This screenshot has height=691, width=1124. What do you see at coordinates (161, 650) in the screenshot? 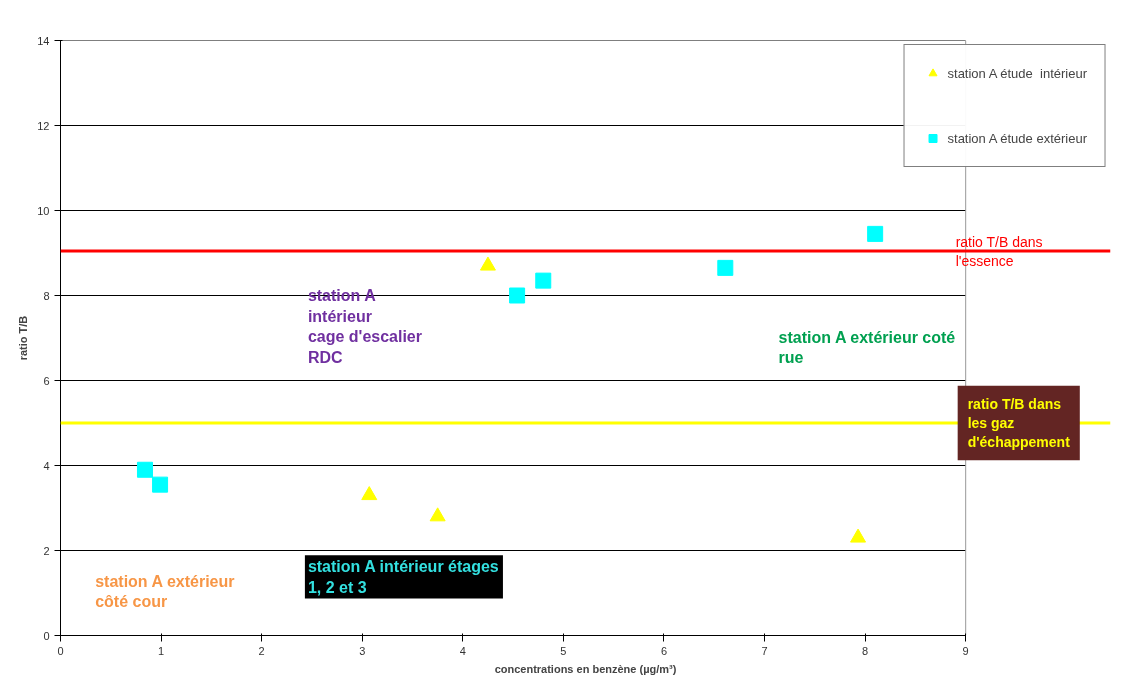
I see `x-tick-label: 1` at bounding box center [161, 650].